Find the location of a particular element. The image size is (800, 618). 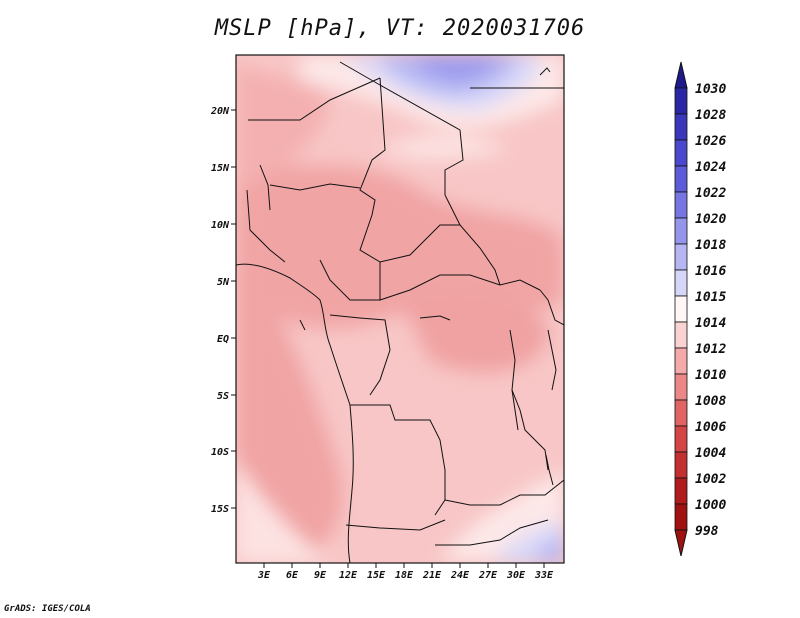

colorbar-label: 1010 is located at coordinates (710, 375).